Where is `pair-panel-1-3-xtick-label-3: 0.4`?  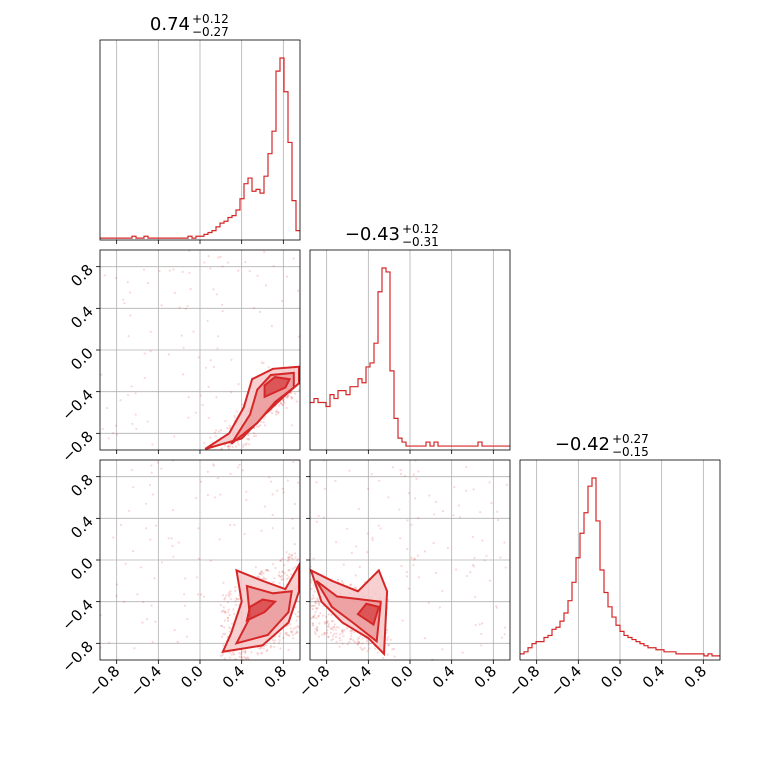
pair-panel-1-3-xtick-label-3: 0.4 is located at coordinates (234, 677).